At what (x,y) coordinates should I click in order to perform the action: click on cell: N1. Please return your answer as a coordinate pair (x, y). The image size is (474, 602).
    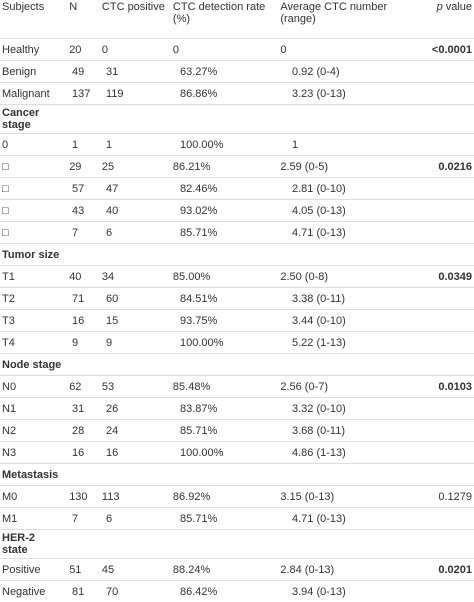
    Looking at the image, I should click on (9, 408).